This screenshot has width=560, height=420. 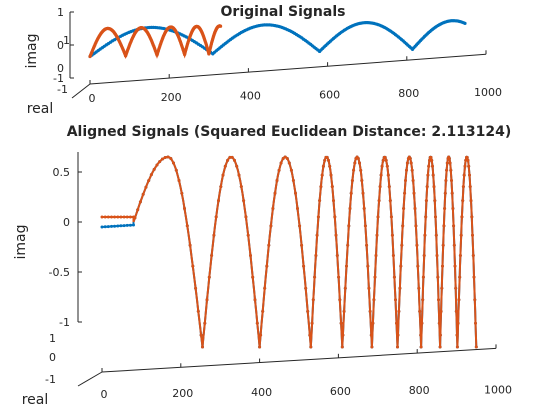 I want to click on x-tick-label: 200, so click(x=171, y=97).